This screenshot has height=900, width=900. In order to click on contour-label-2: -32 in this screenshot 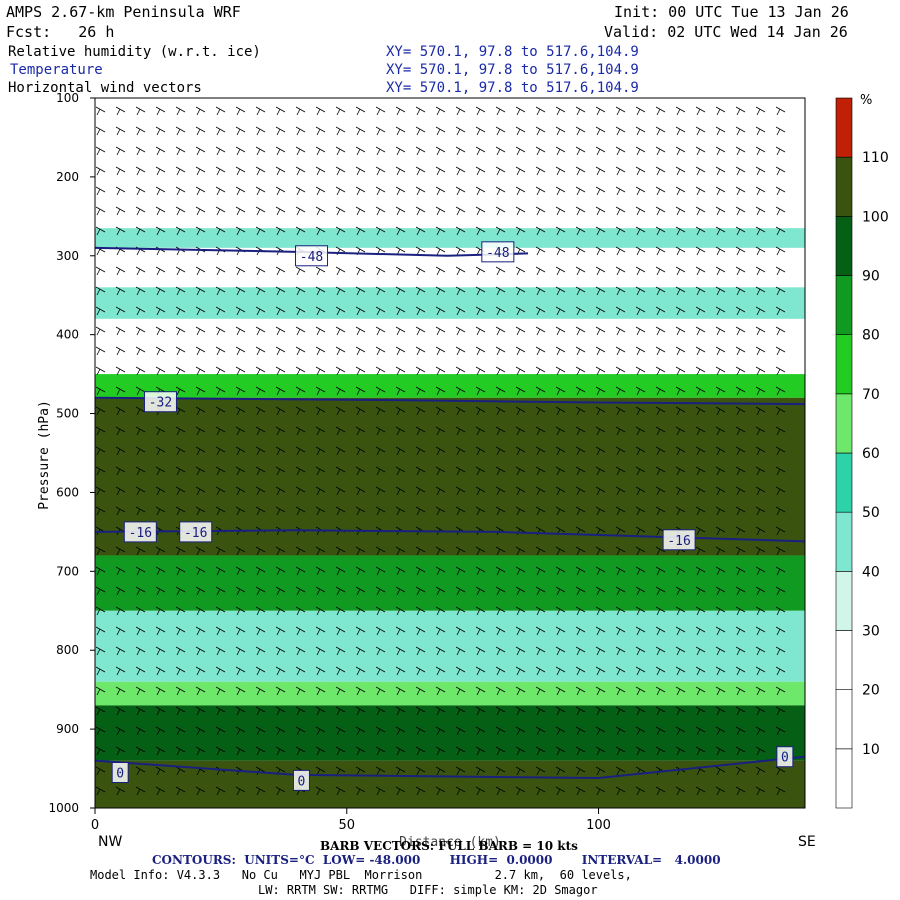, I will do `click(160, 403)`.